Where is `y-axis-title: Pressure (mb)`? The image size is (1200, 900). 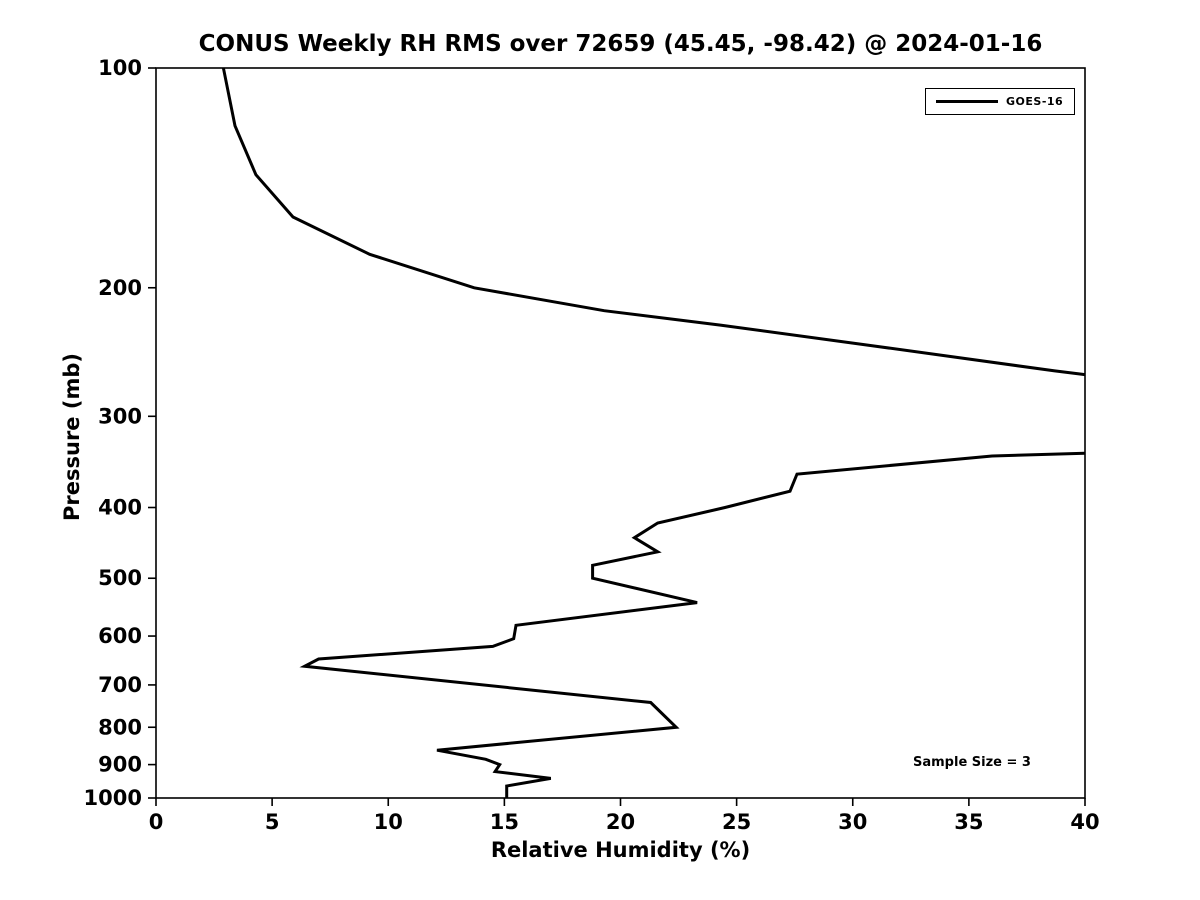 y-axis-title: Pressure (mb) is located at coordinates (72, 437).